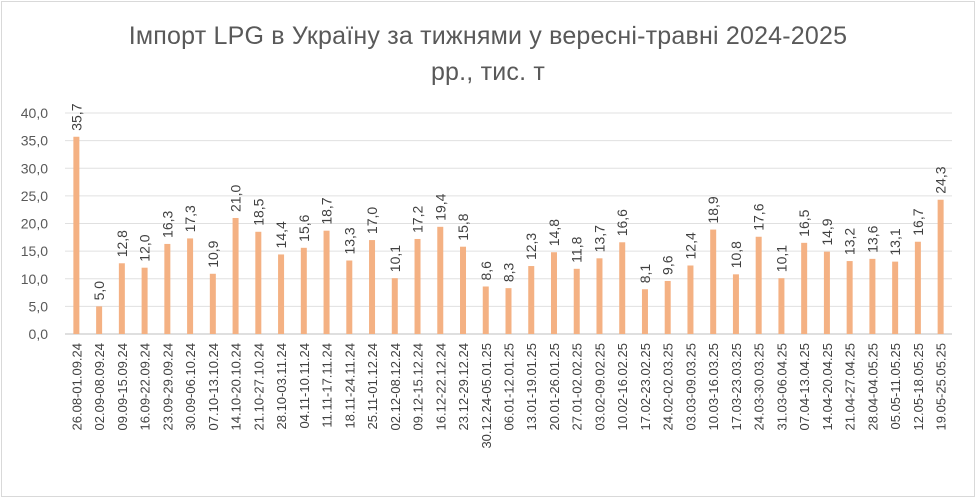 The width and height of the screenshot is (976, 498). Describe the element at coordinates (418, 386) in the screenshot. I see `x-tick-label: 09.12-15.12.24` at that location.